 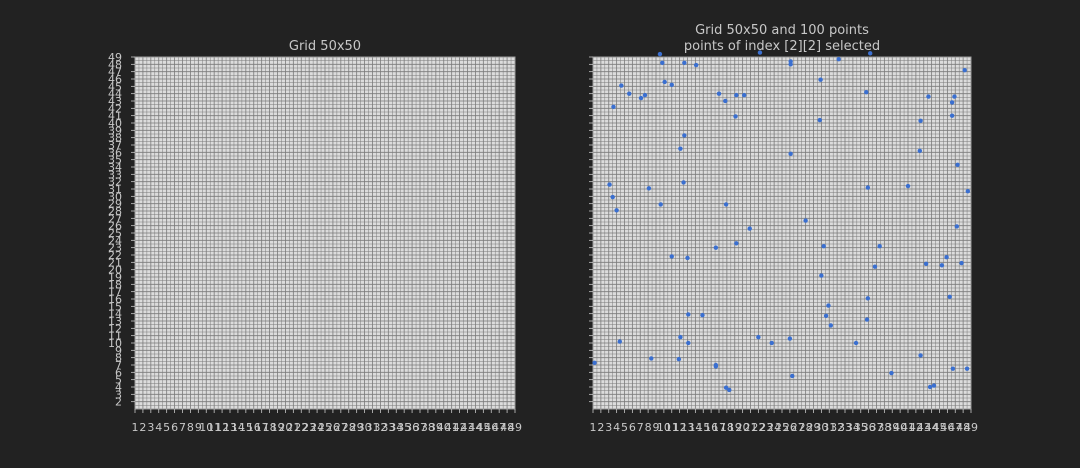 What do you see at coordinates (115, 211) in the screenshot?
I see `y-tick-label: 28` at bounding box center [115, 211].